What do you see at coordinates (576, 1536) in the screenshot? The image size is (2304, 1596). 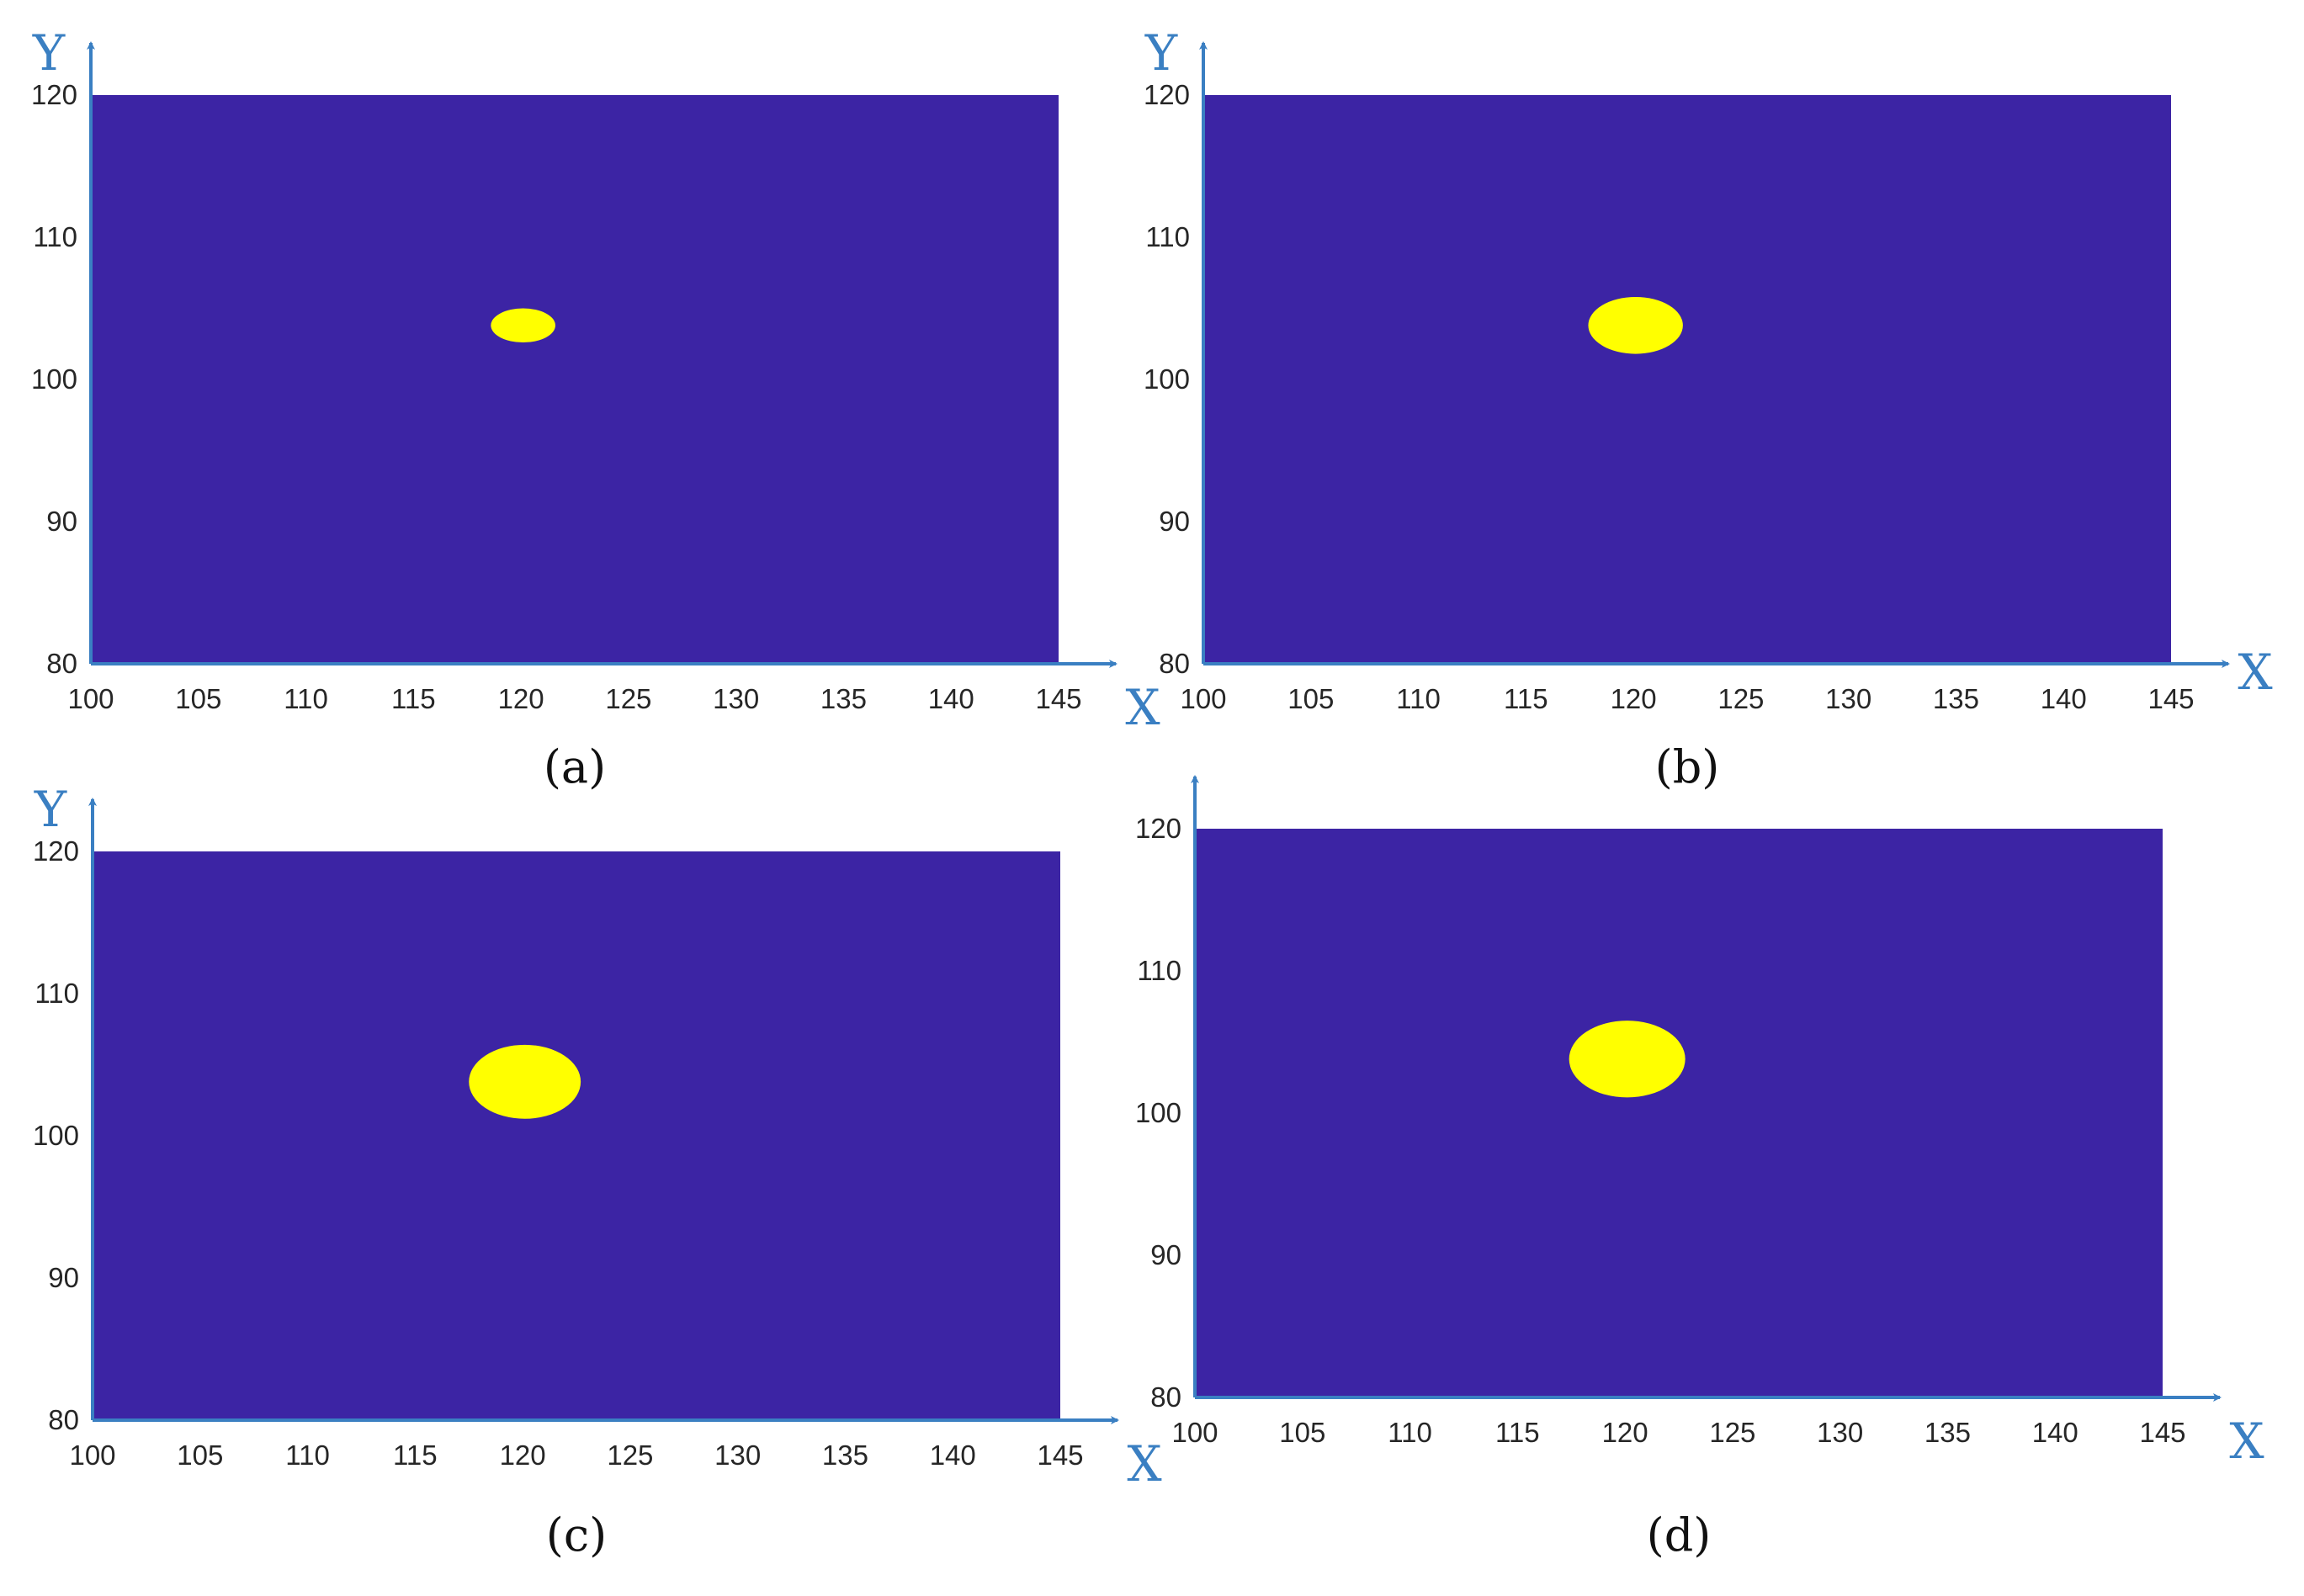 I see `panel-caption: (c)` at bounding box center [576, 1536].